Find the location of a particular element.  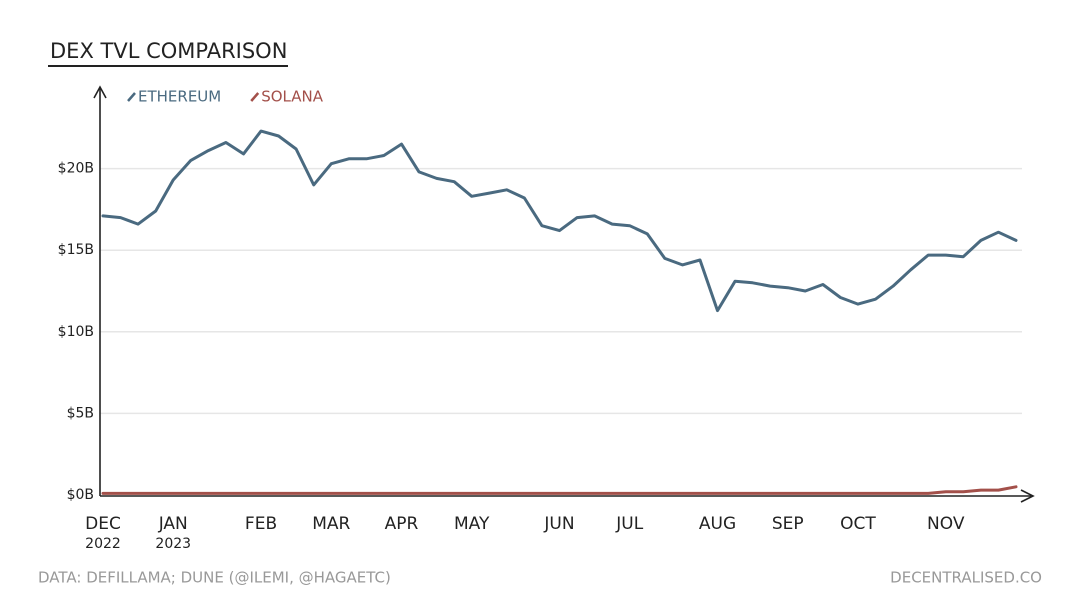

y-axis-arrow is located at coordinates (100, 92).